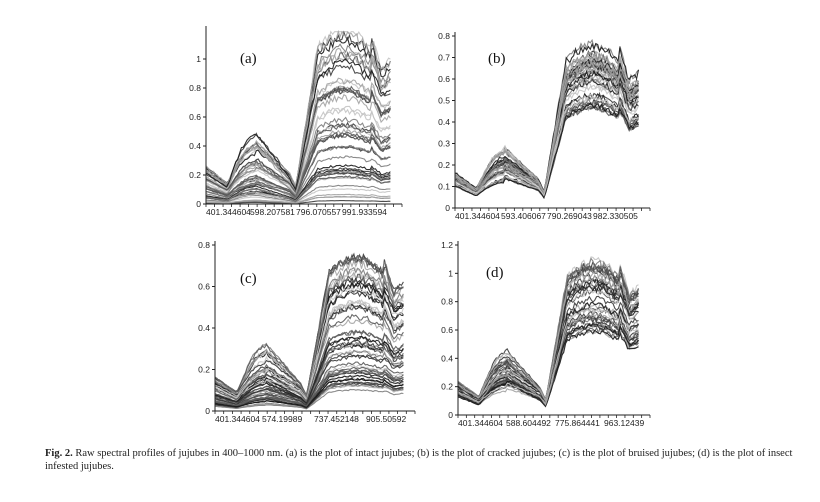 This screenshot has width=820, height=502. What do you see at coordinates (444, 144) in the screenshot?
I see `y-tick-label: 0.3` at bounding box center [444, 144].